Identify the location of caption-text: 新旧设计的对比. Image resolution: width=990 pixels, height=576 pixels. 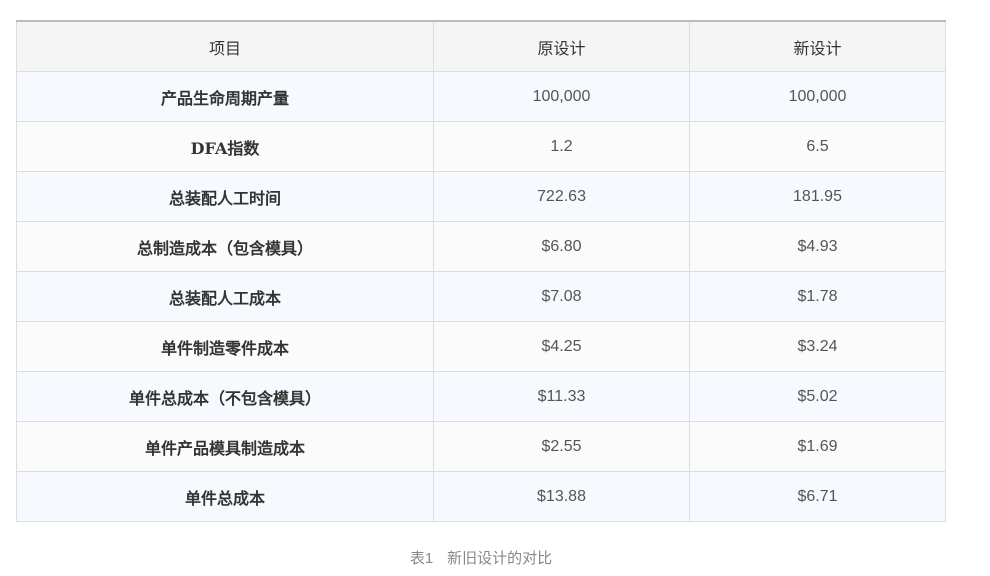
(500, 558).